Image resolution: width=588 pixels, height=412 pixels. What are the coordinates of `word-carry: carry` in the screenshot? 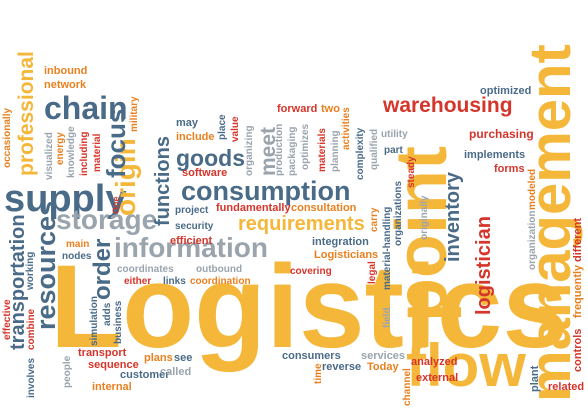 It's located at (374, 219).